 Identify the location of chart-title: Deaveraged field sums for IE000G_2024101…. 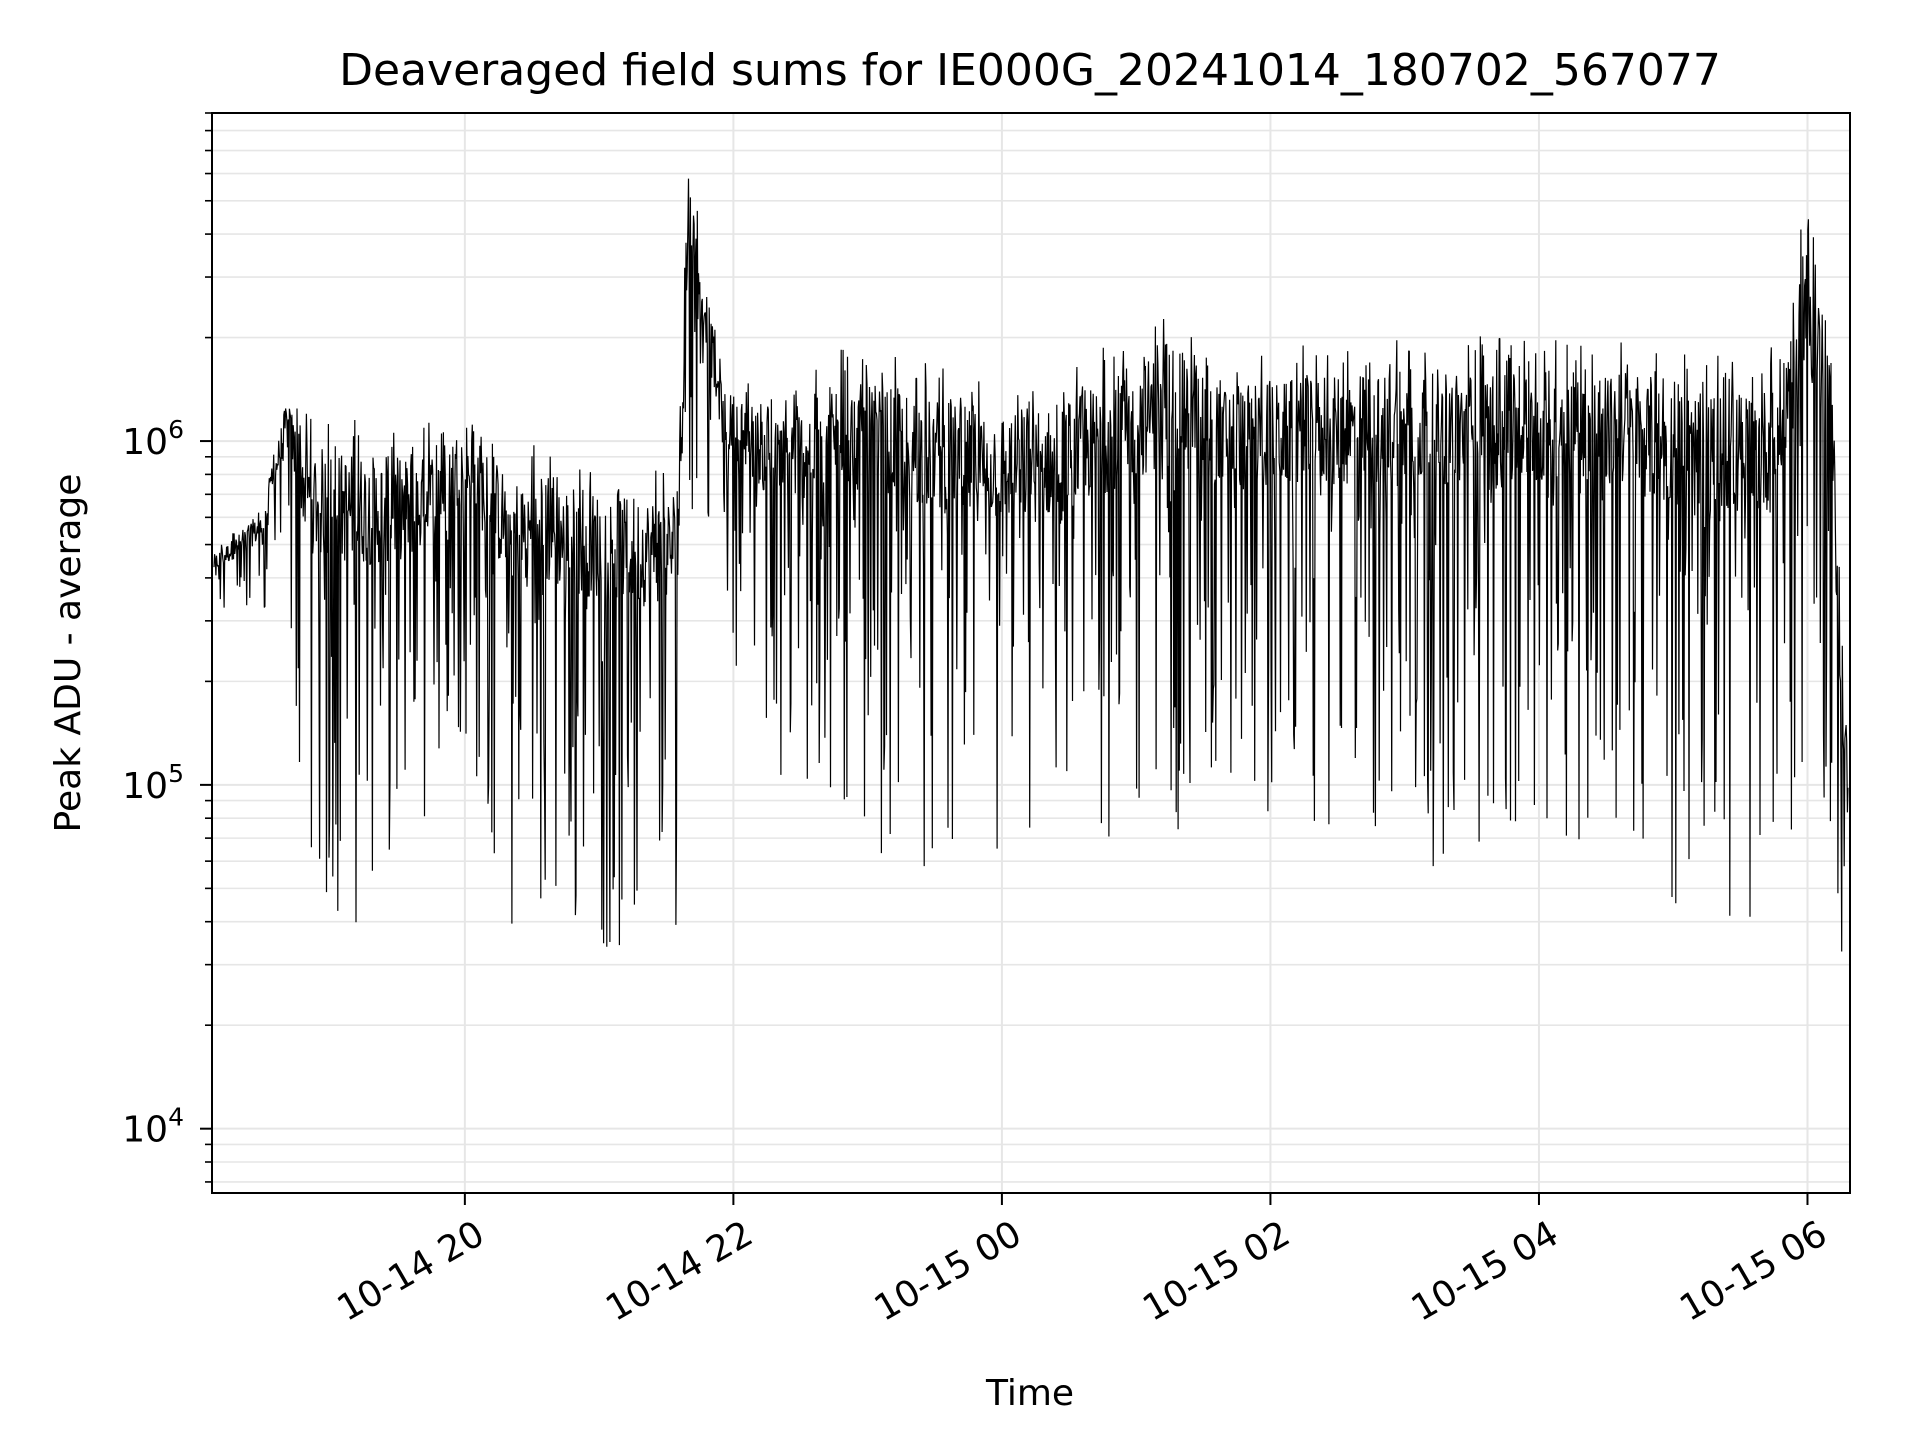
(1030, 70).